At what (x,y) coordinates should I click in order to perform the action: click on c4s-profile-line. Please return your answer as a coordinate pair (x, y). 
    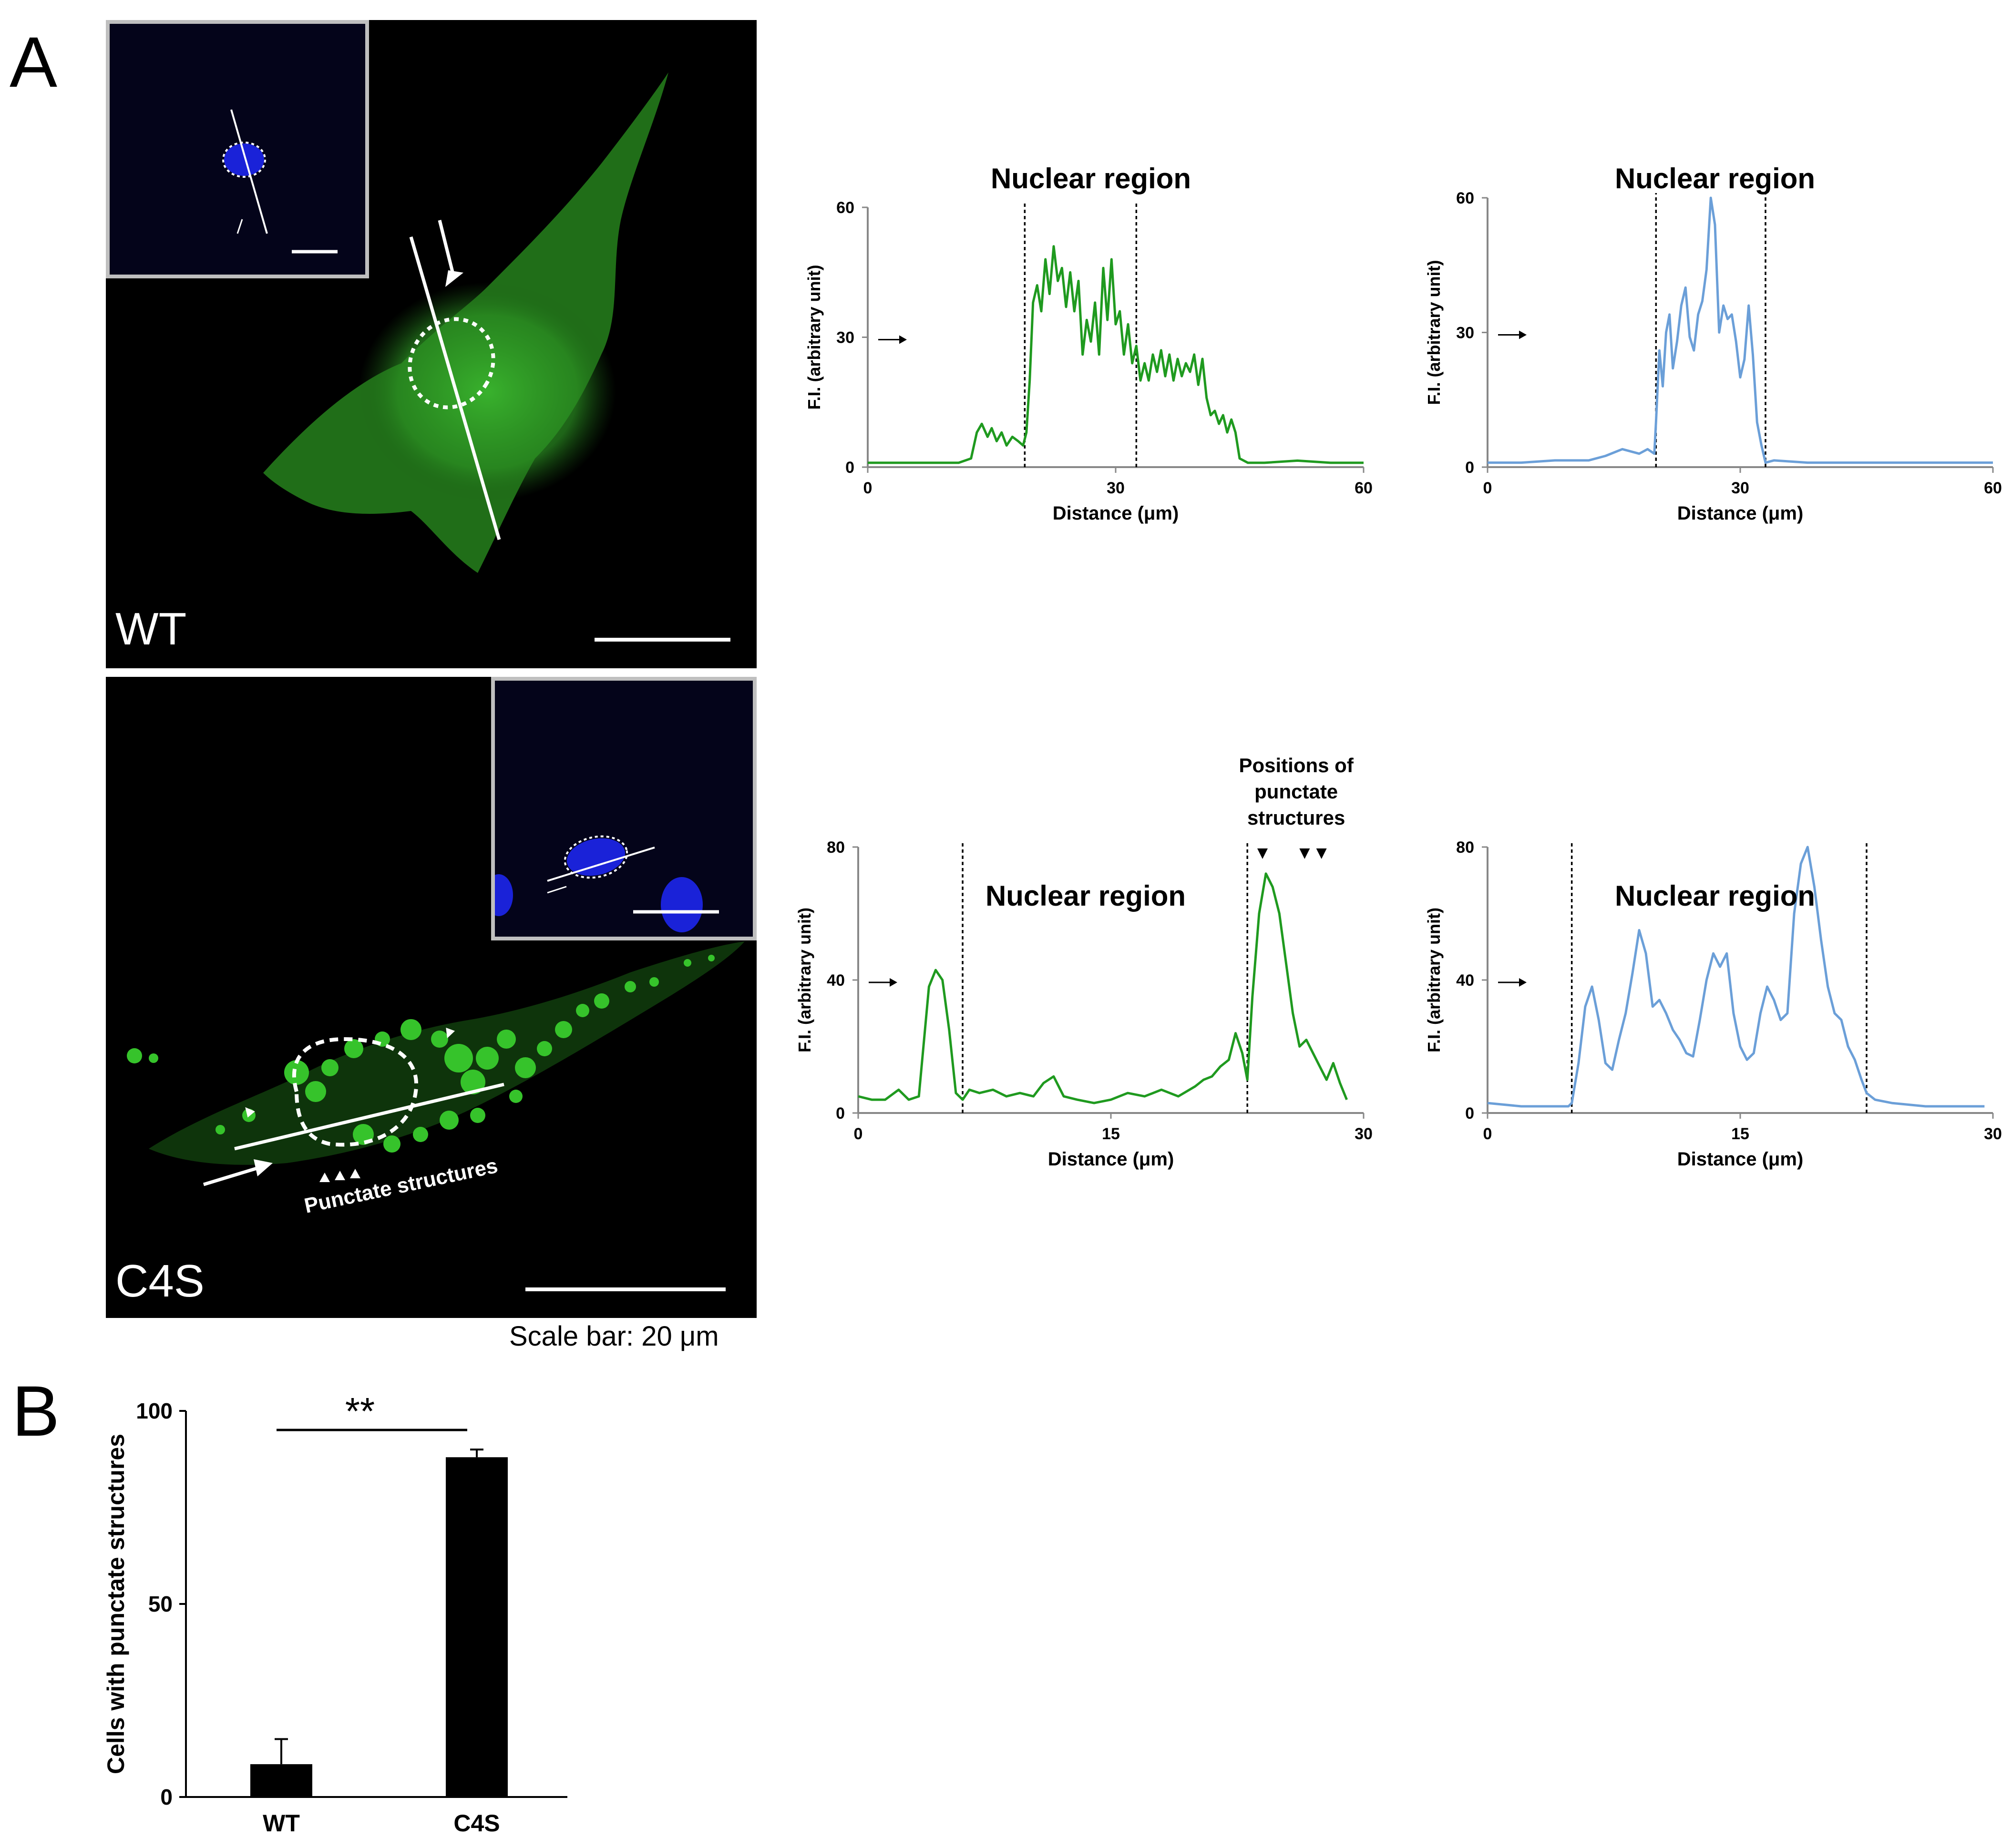
    Looking at the image, I should click on (369, 1116).